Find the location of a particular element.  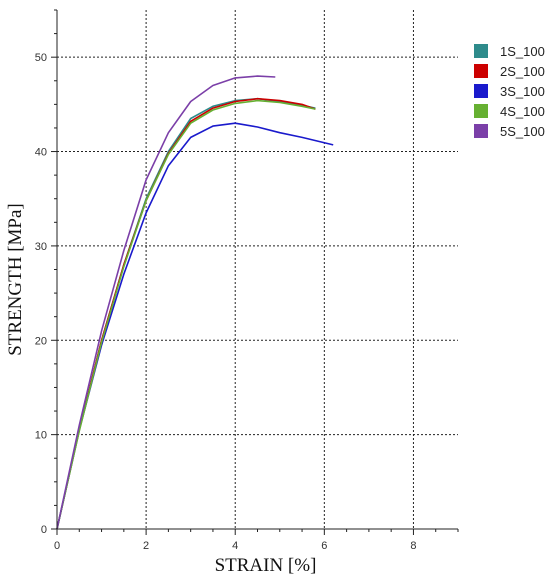

y-tick-label: 20 is located at coordinates (41, 341).